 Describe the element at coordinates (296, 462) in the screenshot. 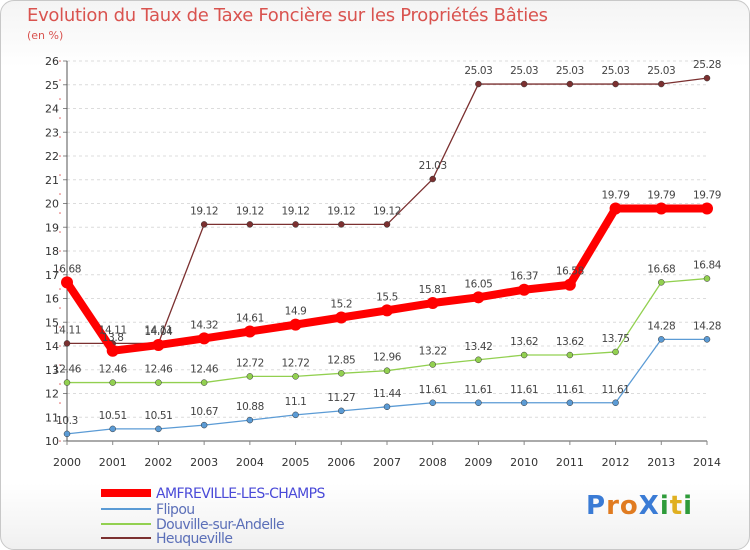

I see `x-tick-label: 2005` at that location.